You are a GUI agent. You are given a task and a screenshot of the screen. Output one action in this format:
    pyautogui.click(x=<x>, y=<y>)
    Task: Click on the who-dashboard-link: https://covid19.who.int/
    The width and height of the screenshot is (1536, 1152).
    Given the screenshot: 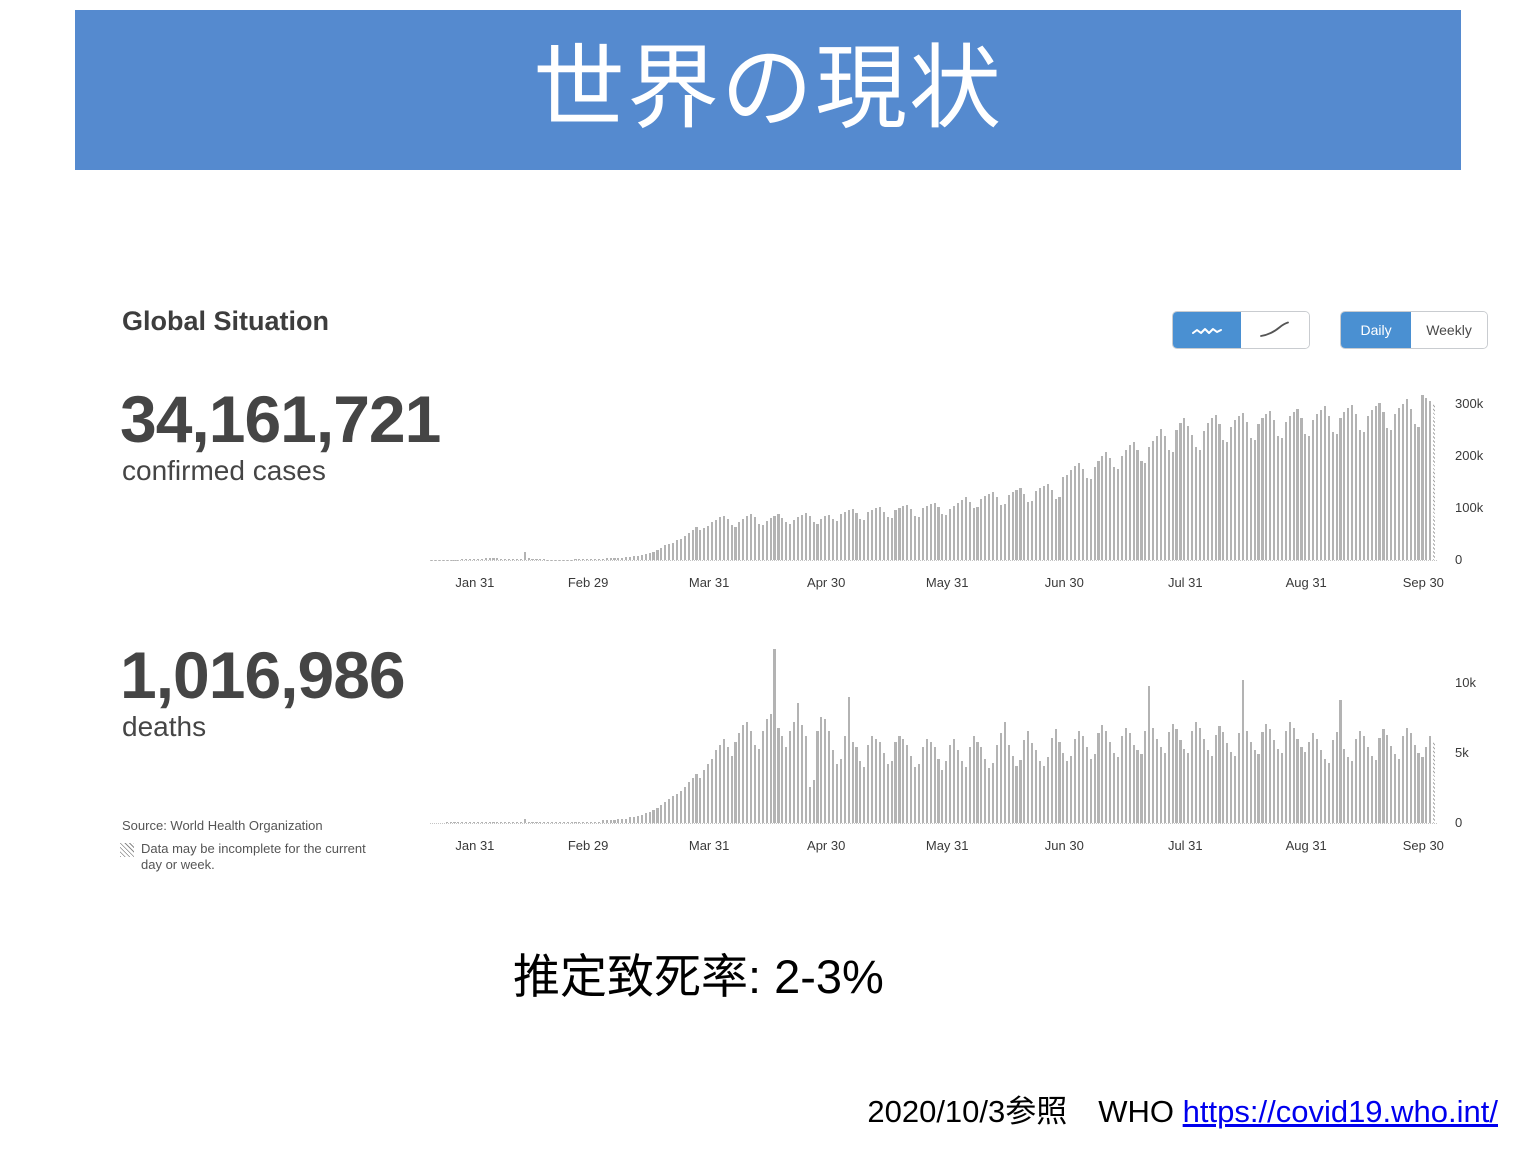 What is the action you would take?
    pyautogui.click(x=1340, y=1111)
    